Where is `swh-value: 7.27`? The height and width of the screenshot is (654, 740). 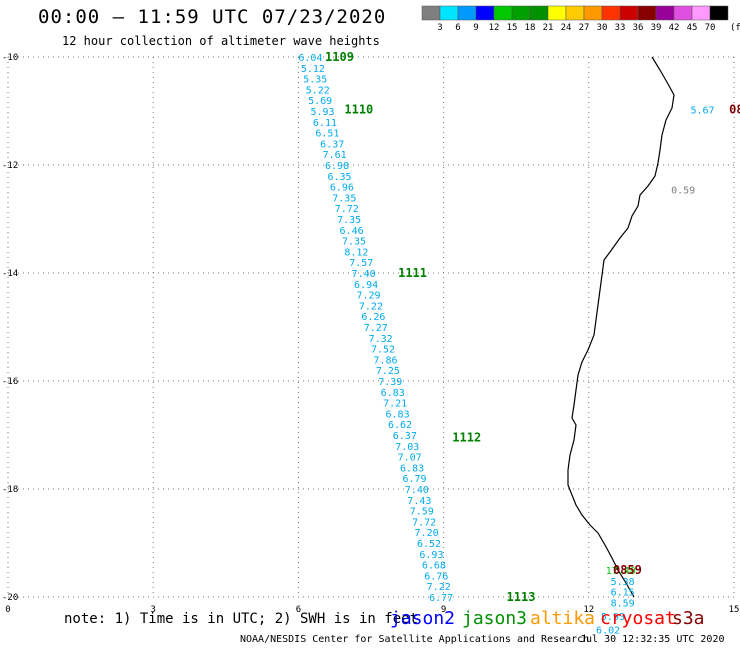
swh-value: 7.27 is located at coordinates (376, 328).